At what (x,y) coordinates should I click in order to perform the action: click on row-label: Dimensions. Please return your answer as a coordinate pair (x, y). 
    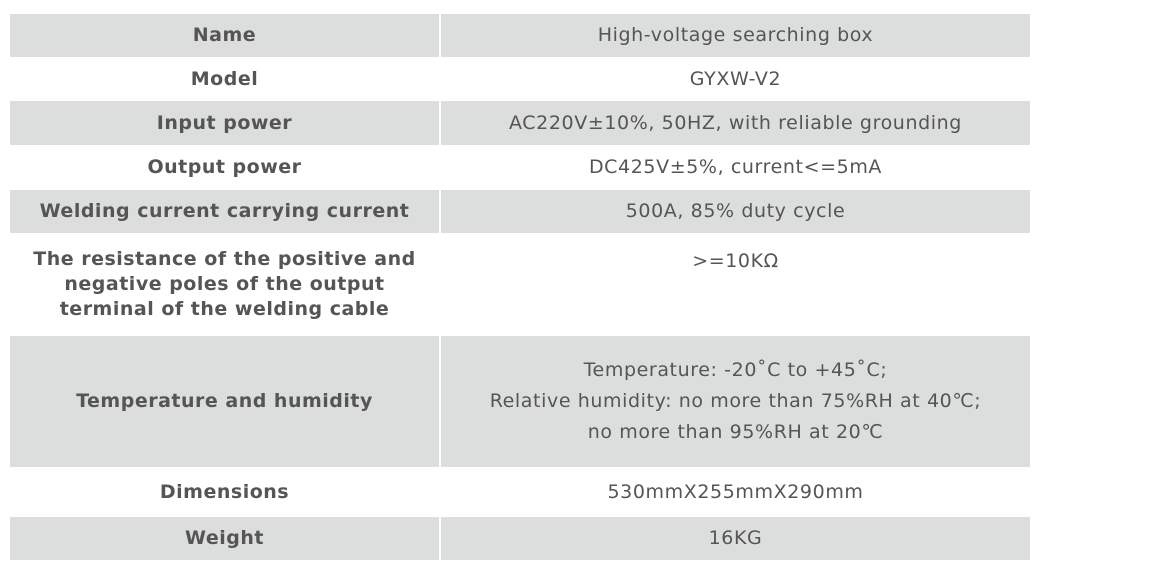
    Looking at the image, I should click on (224, 491).